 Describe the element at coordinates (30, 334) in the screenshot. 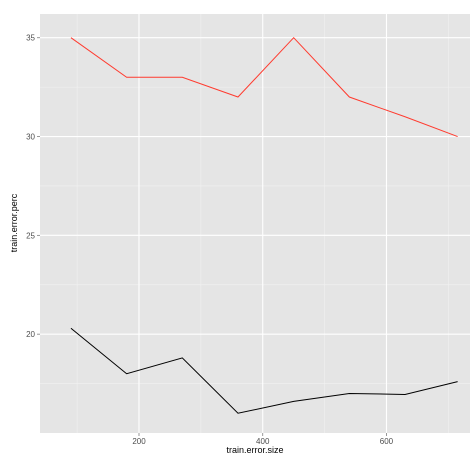

I see `y-tick-label: 20` at that location.